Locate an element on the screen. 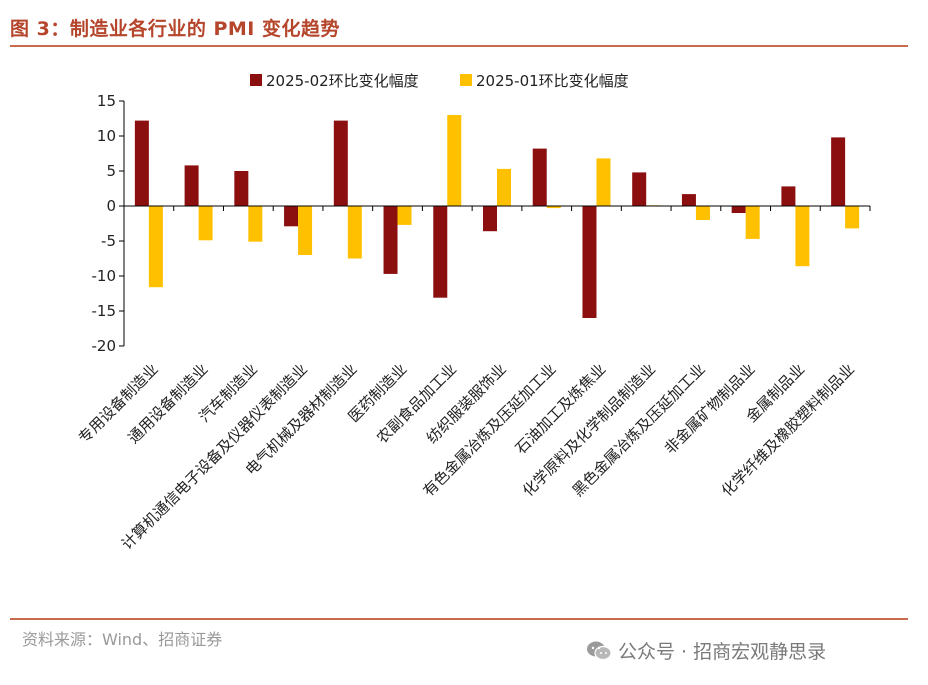  y-tick-label: 0 is located at coordinates (111, 206).